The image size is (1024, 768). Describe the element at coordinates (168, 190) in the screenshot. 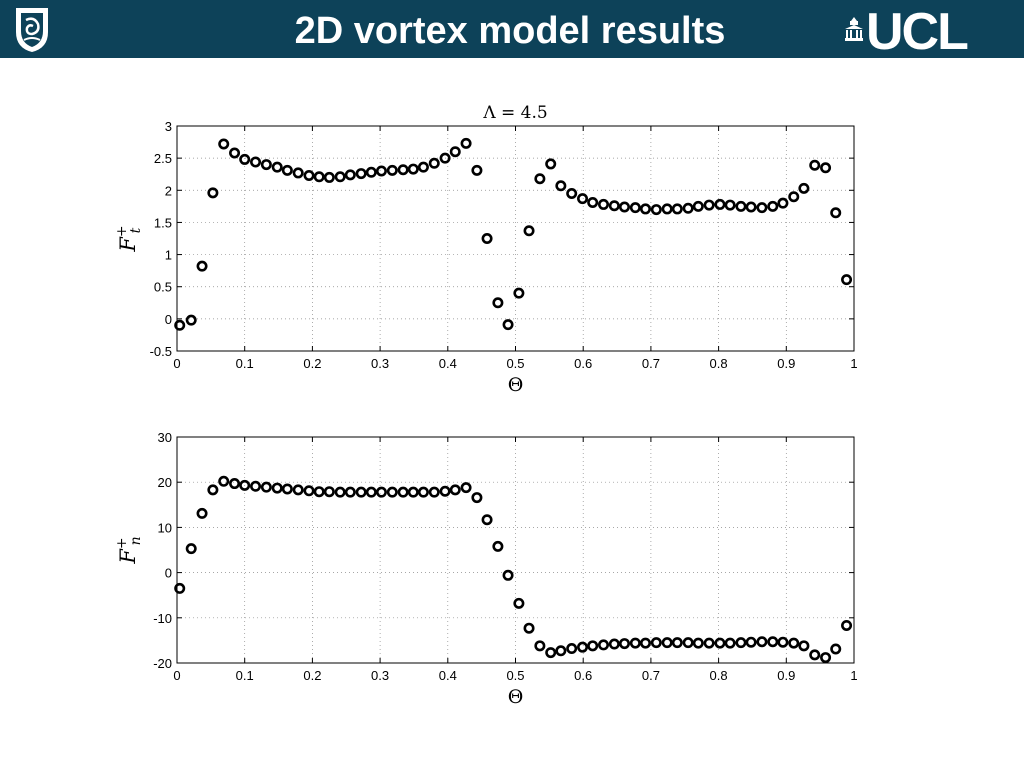

I see `y-tick-label: 2` at that location.